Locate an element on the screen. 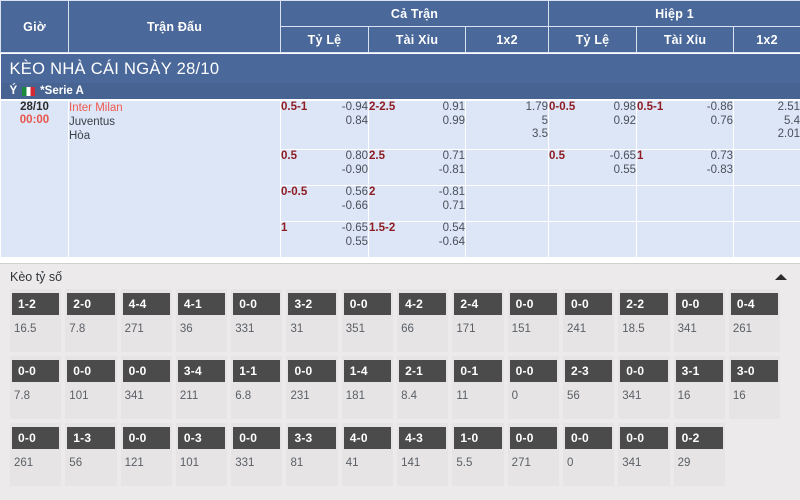 This screenshot has width=800, height=500. score-item: 0-0 351 is located at coordinates (367, 320).